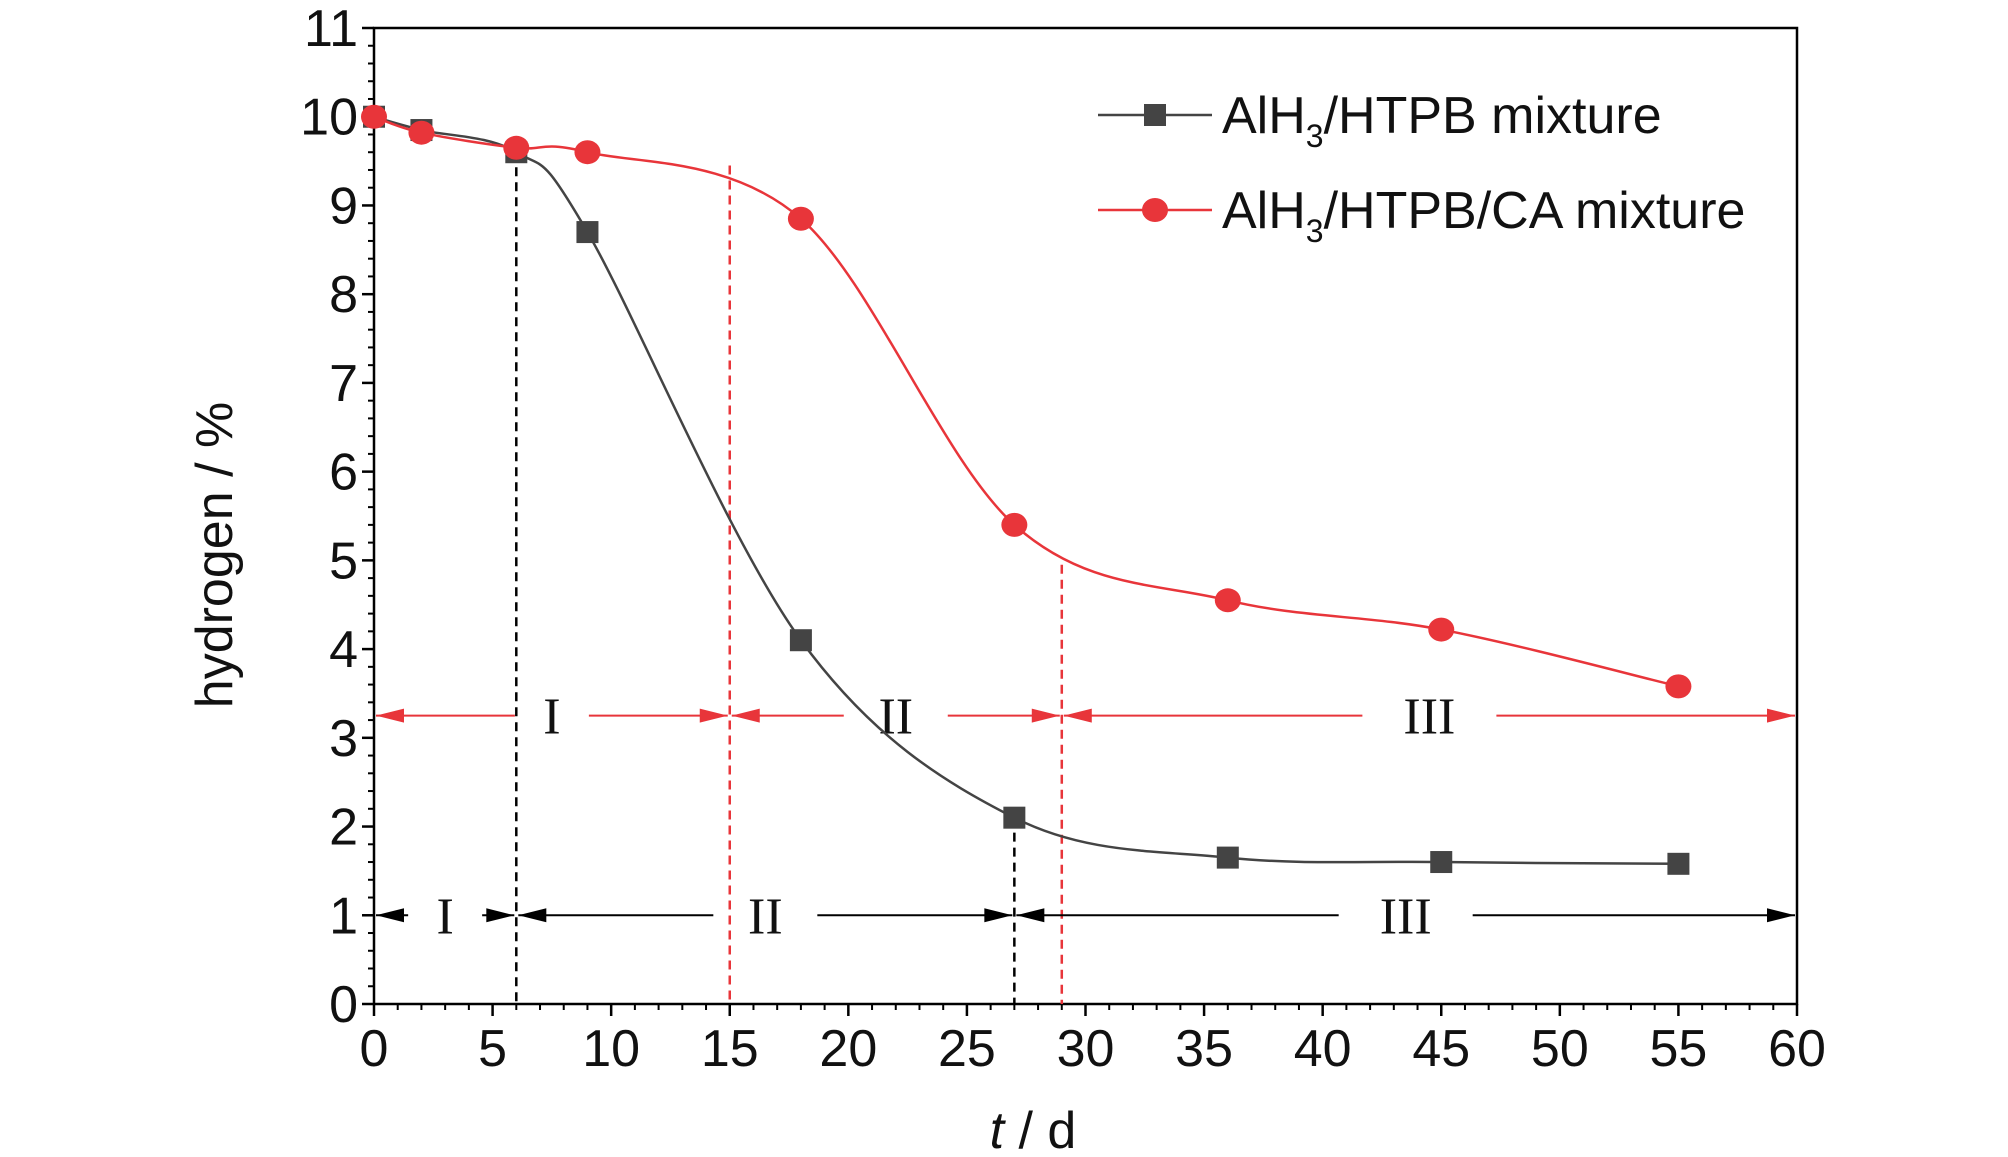 The width and height of the screenshot is (2008, 1157). What do you see at coordinates (343, 295) in the screenshot?
I see `y-tick-label: 8` at bounding box center [343, 295].